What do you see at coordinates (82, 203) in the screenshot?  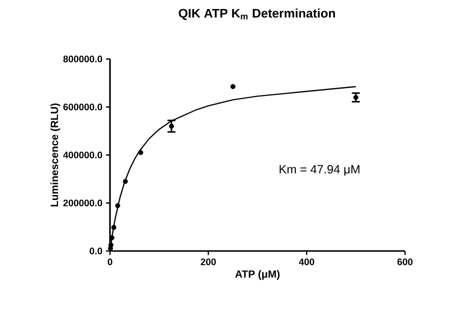 I see `y-tick-label: 200000.0` at bounding box center [82, 203].